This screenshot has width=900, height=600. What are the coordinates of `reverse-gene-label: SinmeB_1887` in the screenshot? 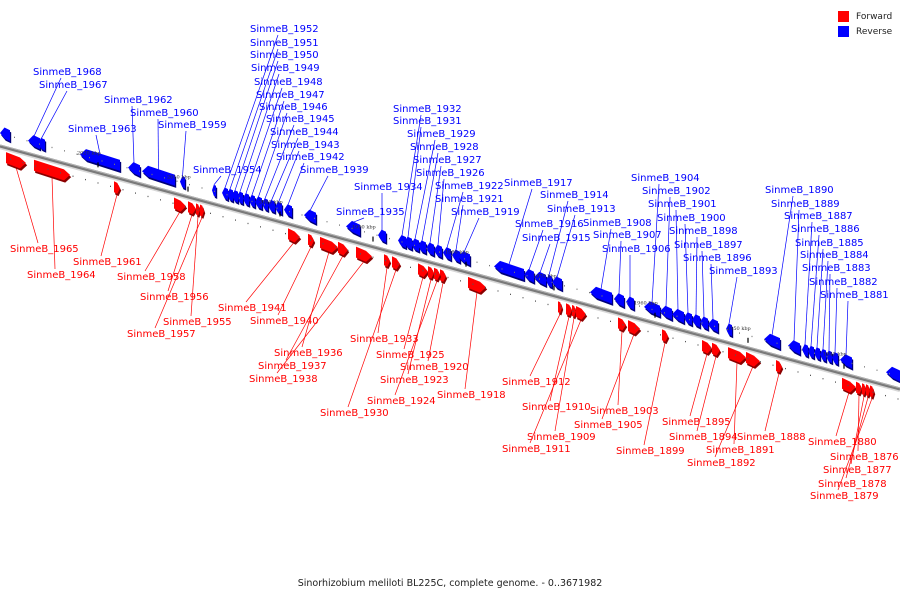 It's located at (818, 216).